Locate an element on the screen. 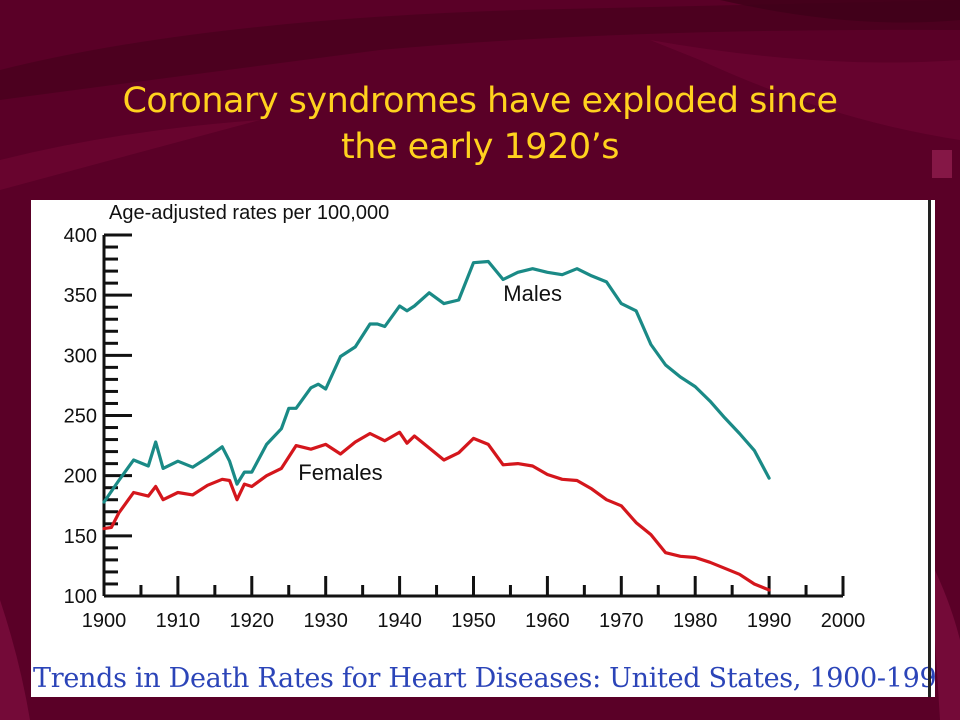 The width and height of the screenshot is (960, 720). y-tick-label: 200 is located at coordinates (80, 477).